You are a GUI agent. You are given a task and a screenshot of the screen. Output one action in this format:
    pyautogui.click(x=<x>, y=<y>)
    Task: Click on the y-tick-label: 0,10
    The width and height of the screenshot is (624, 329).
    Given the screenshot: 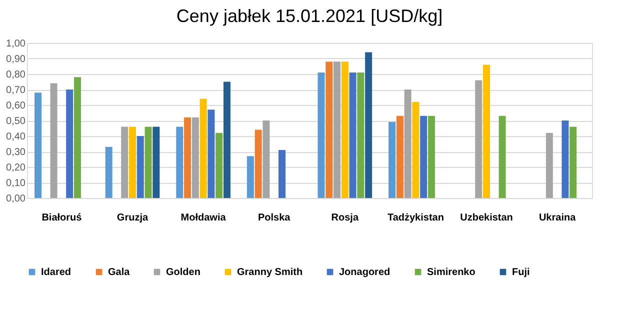 What is the action you would take?
    pyautogui.click(x=16, y=183)
    